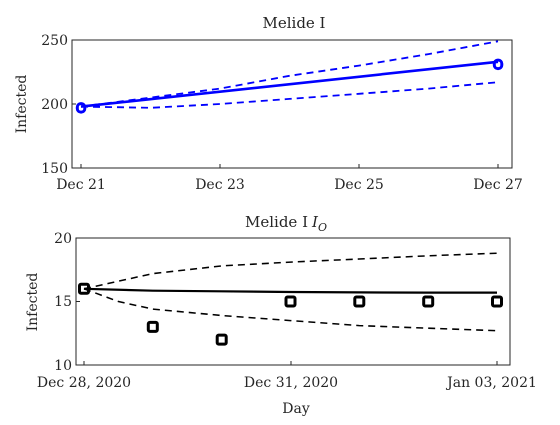 The width and height of the screenshot is (560, 425). Describe the element at coordinates (359, 185) in the screenshot. I see `x-tick-label: Dec 25` at that location.